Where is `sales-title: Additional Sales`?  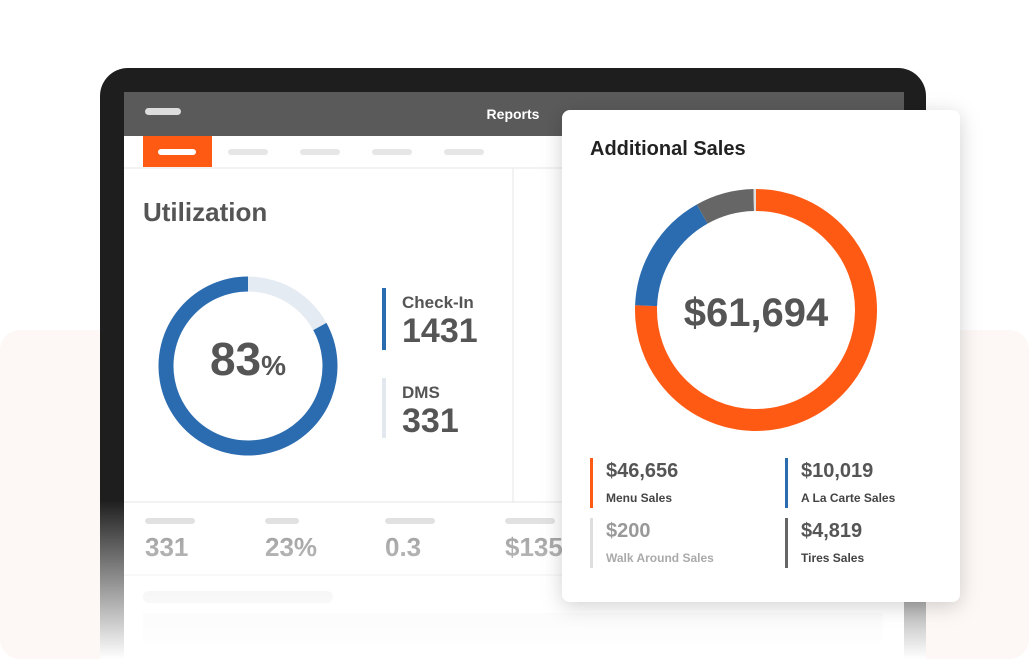
sales-title: Additional Sales is located at coordinates (668, 149).